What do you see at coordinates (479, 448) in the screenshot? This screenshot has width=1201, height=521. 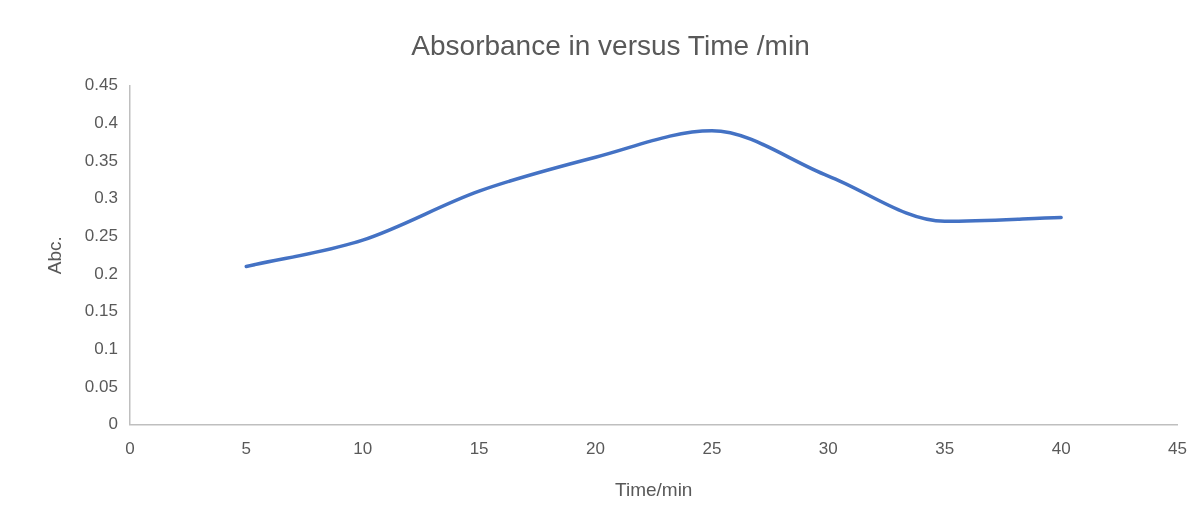 I see `x-tick-label: 15` at bounding box center [479, 448].